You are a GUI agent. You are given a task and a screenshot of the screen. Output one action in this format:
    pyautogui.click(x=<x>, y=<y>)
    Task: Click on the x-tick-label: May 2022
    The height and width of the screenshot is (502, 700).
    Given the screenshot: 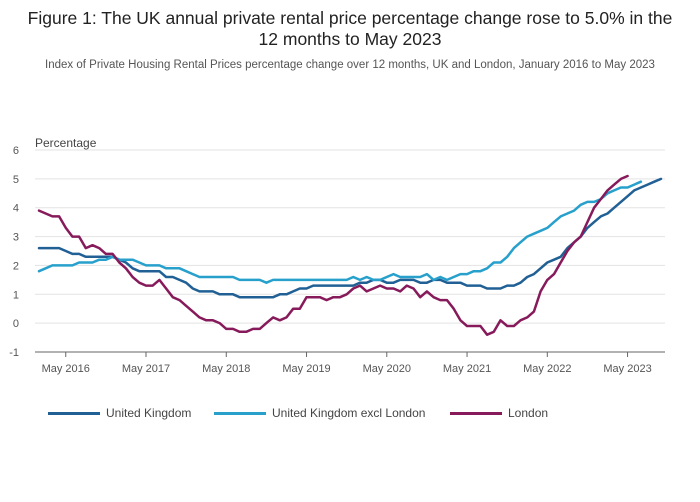 What is the action you would take?
    pyautogui.click(x=547, y=369)
    